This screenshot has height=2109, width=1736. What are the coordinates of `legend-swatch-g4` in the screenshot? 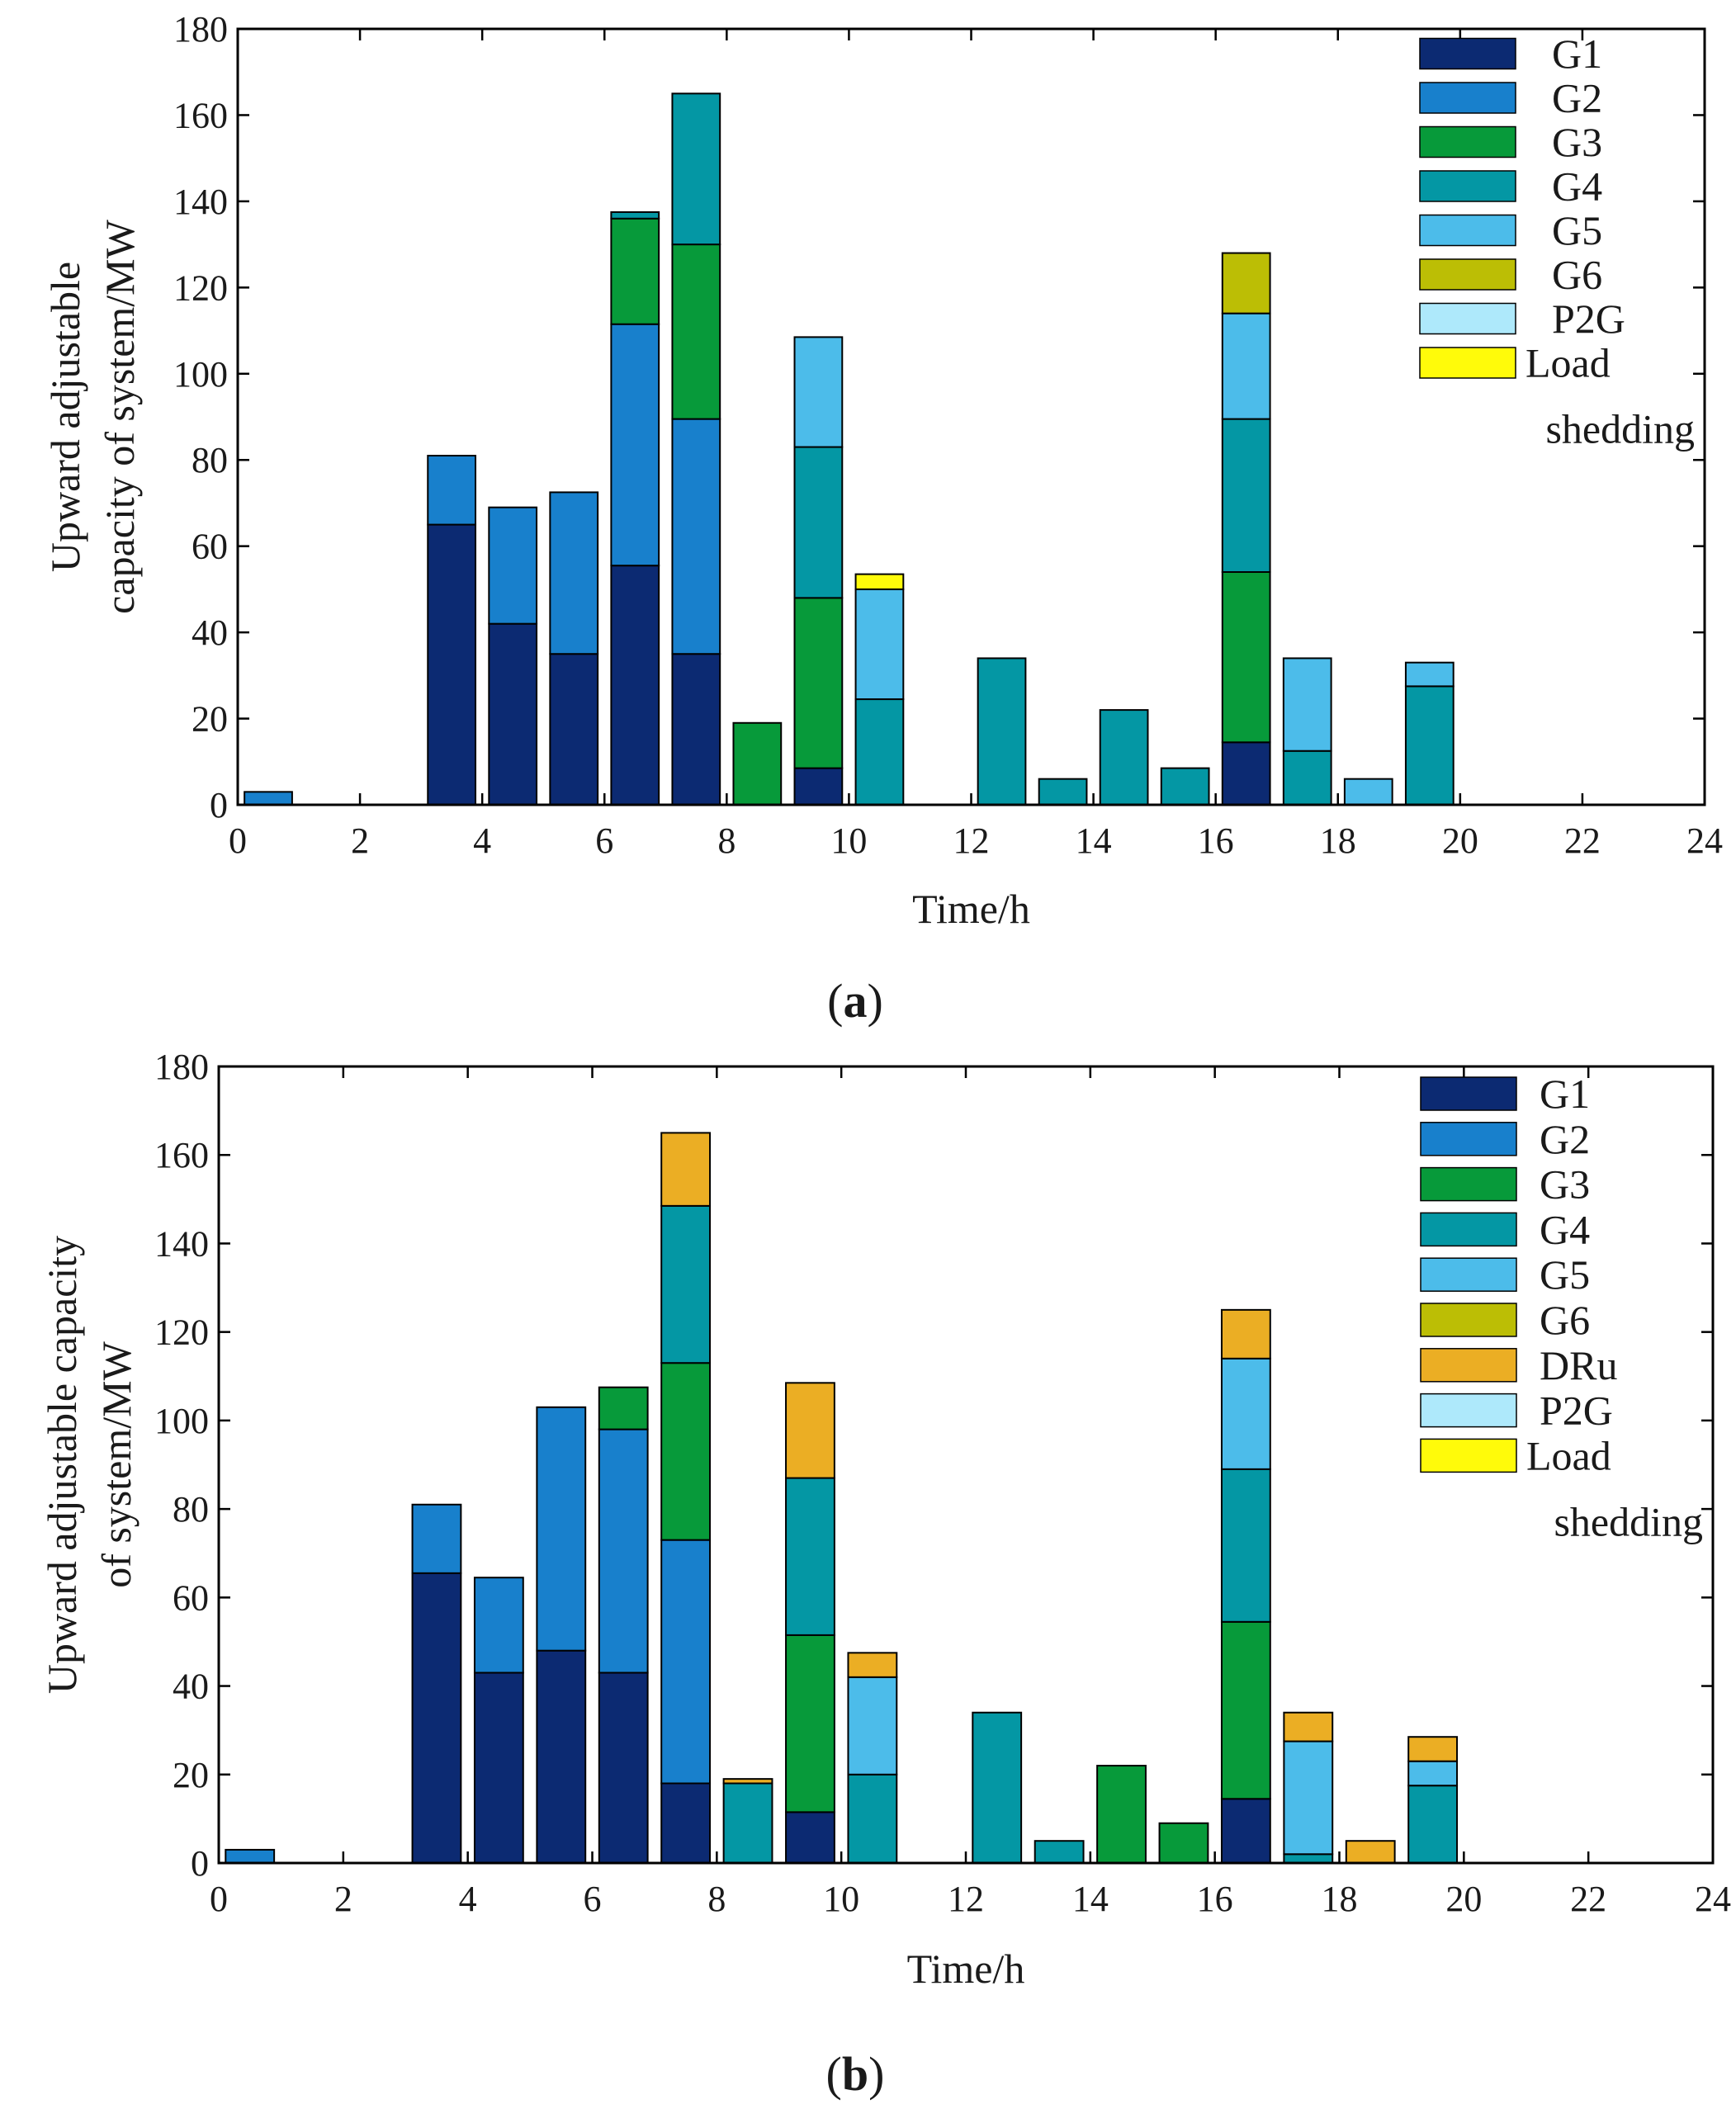 It's located at (1468, 1229).